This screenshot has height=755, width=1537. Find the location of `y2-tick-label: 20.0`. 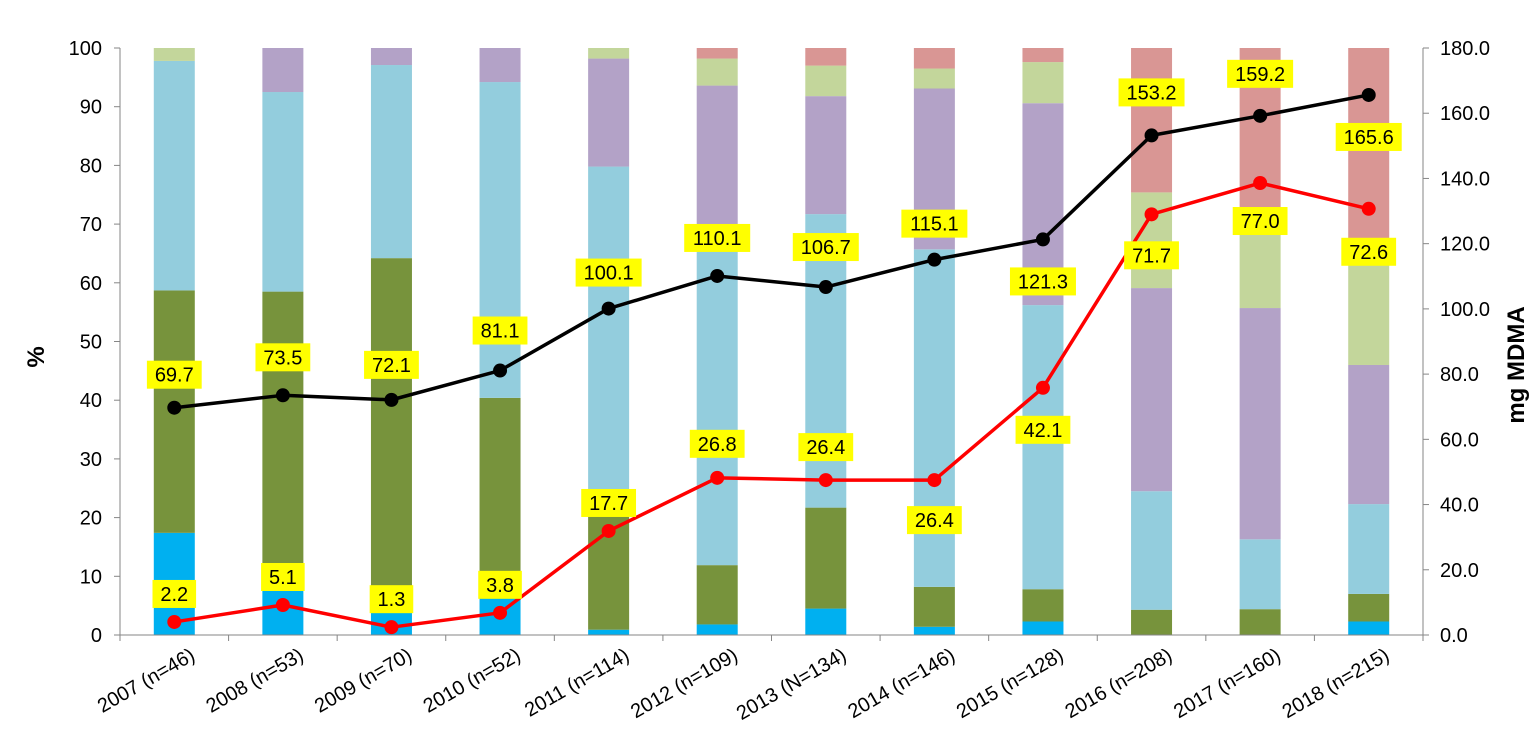

y2-tick-label: 20.0 is located at coordinates (1459, 571).